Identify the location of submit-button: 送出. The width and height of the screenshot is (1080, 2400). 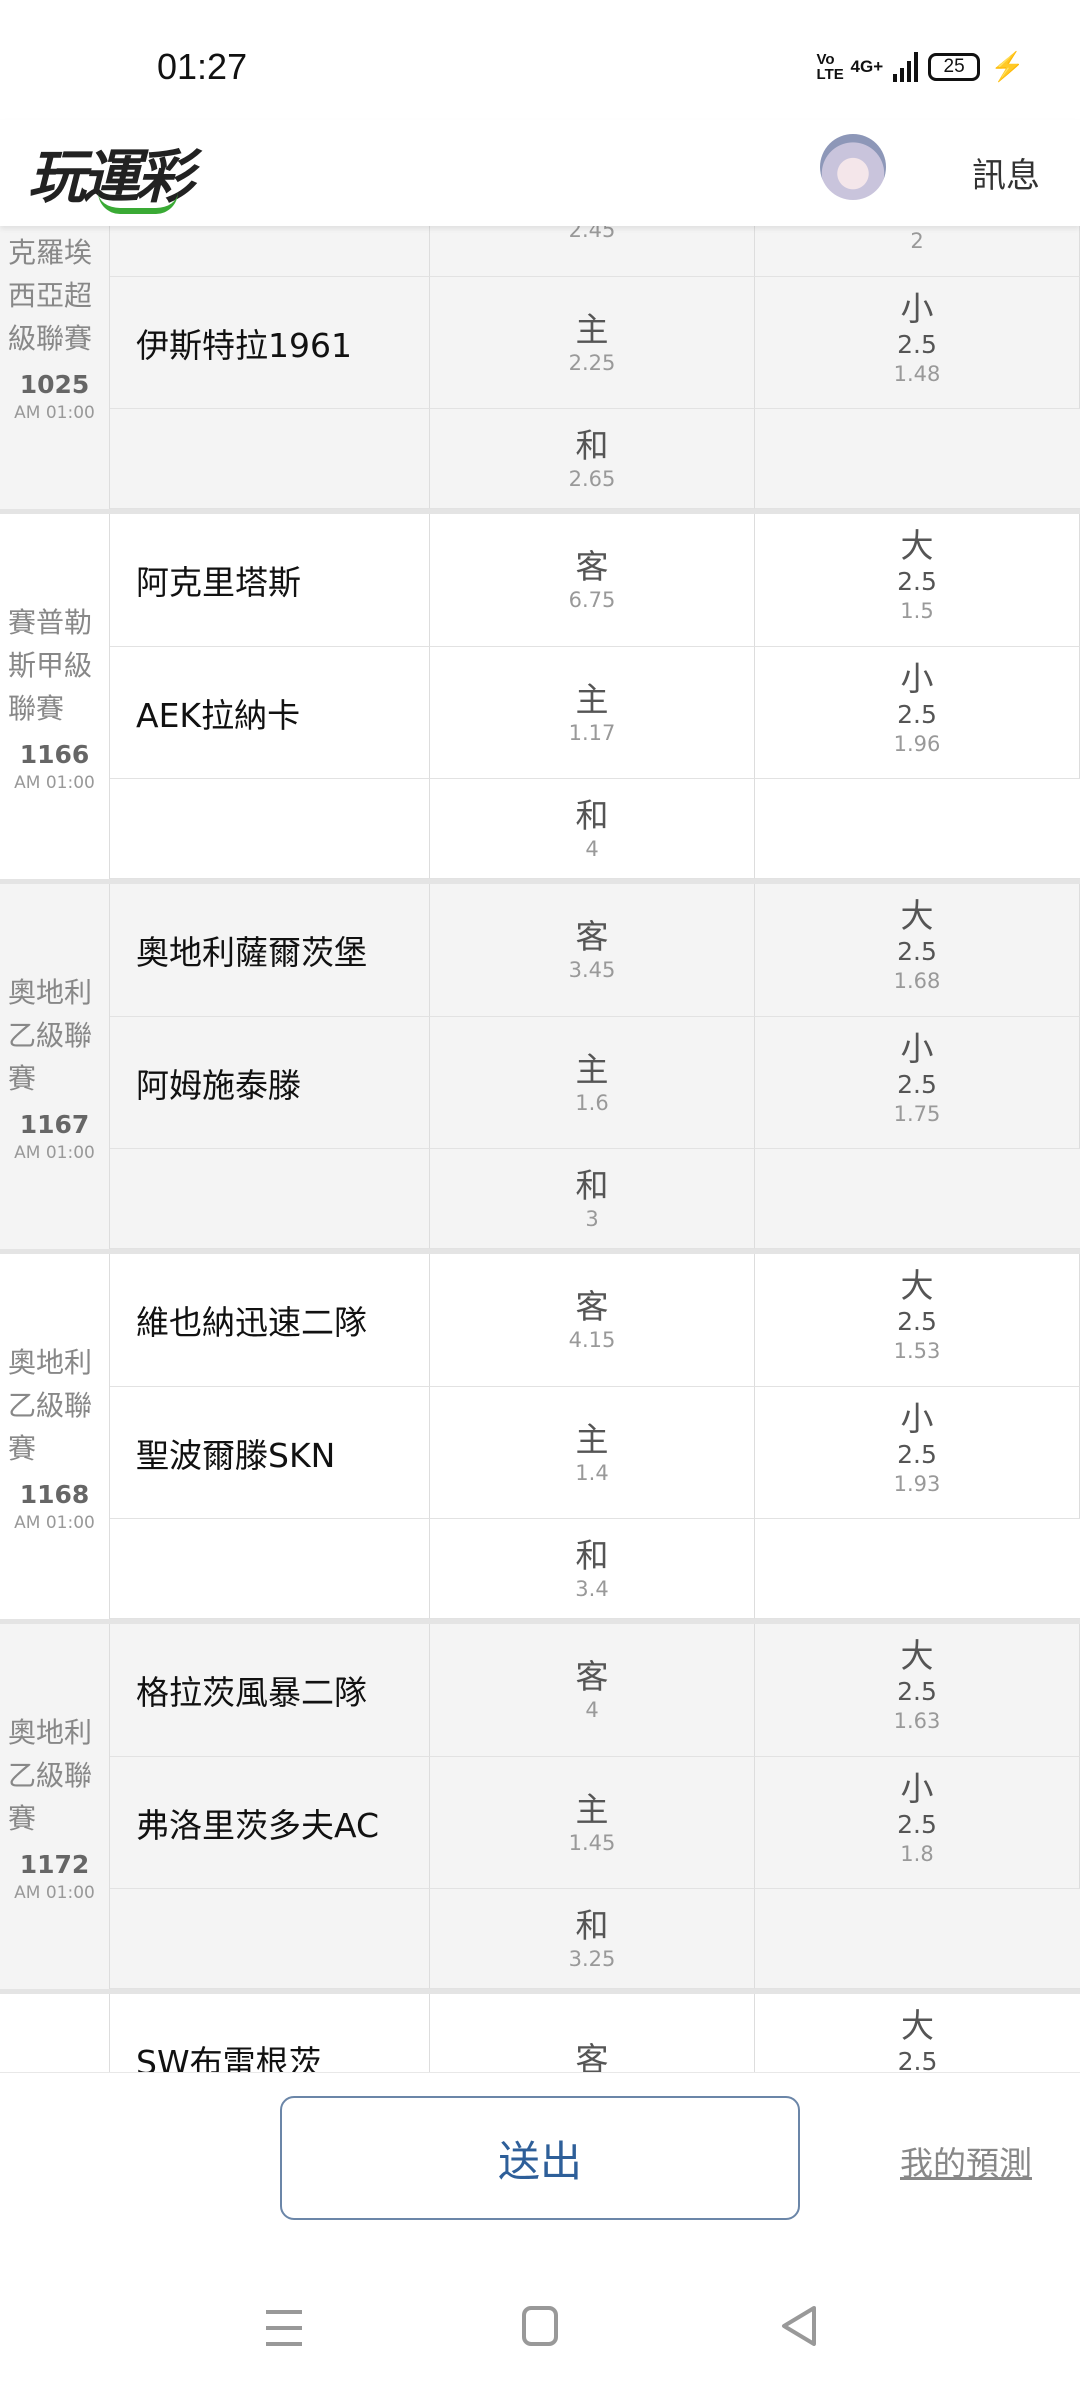
(540, 2158).